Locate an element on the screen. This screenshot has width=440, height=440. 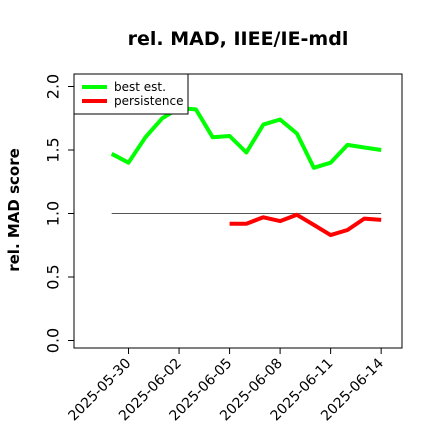
y-tick-label: 0.5 is located at coordinates (53, 276).